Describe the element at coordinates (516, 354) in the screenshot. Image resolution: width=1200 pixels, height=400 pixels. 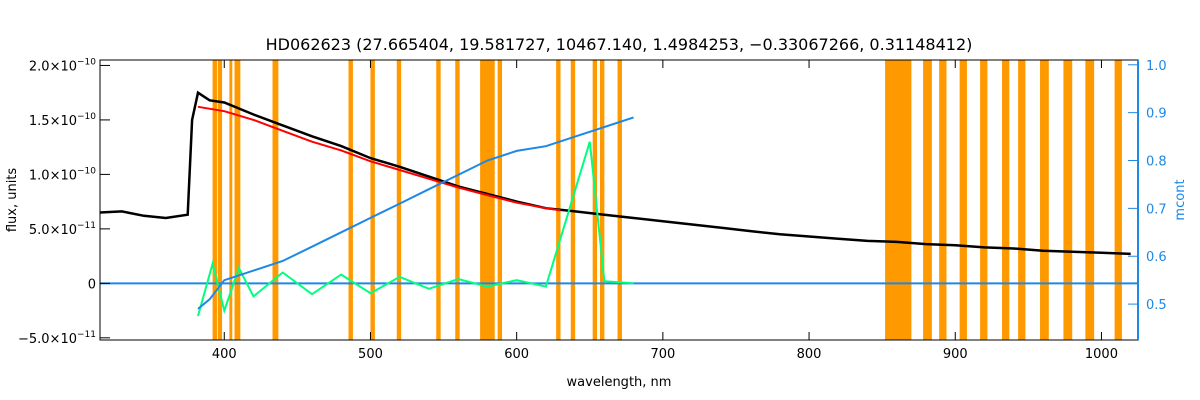
I see `x-tick-label: 600` at that location.